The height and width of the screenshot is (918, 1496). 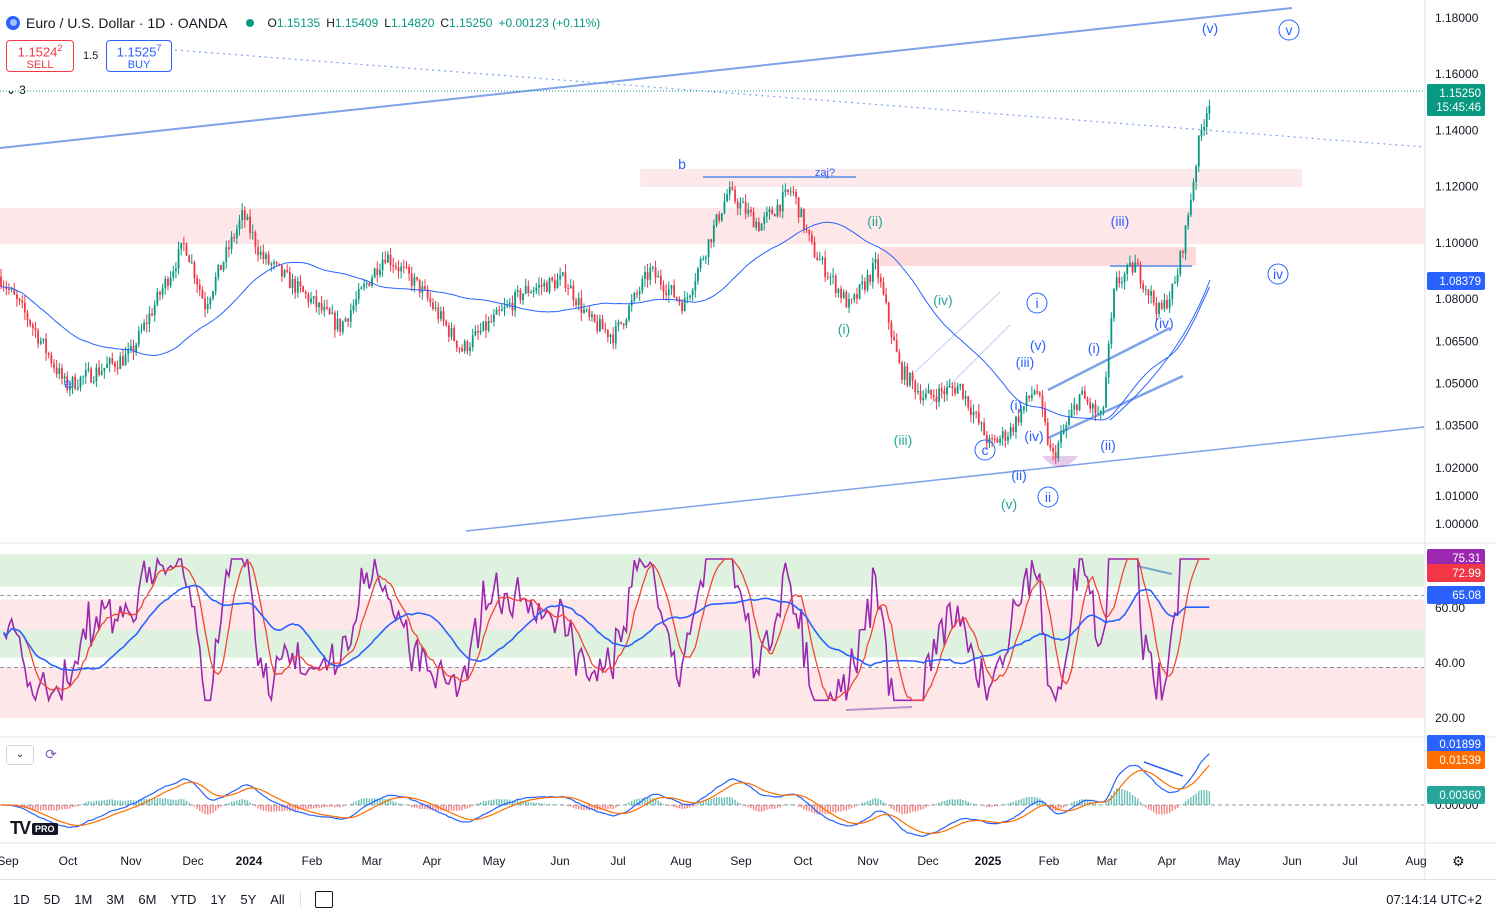 What do you see at coordinates (1434, 899) in the screenshot?
I see `clock-timezone: 07:14:14 UTC+2` at bounding box center [1434, 899].